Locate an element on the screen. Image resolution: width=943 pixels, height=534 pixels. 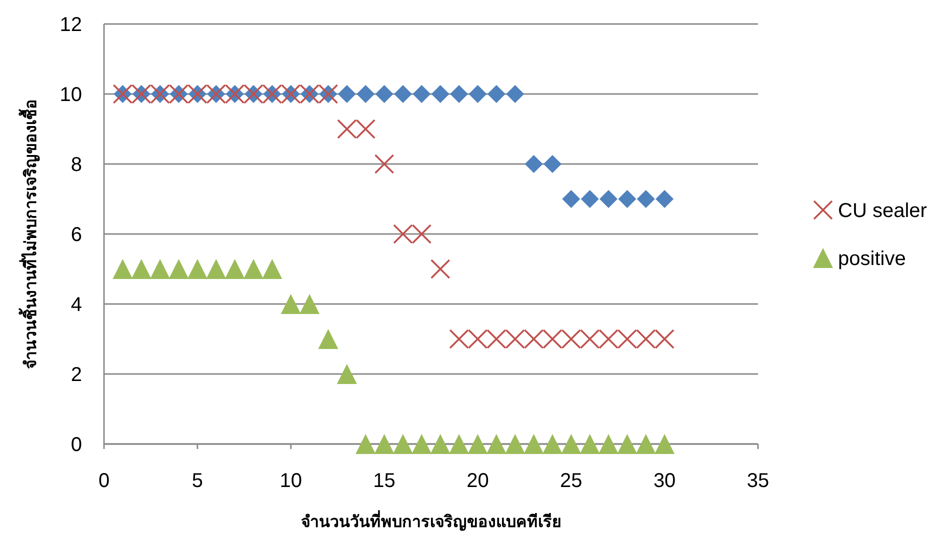
y-tick-label: 12 is located at coordinates (71, 25).